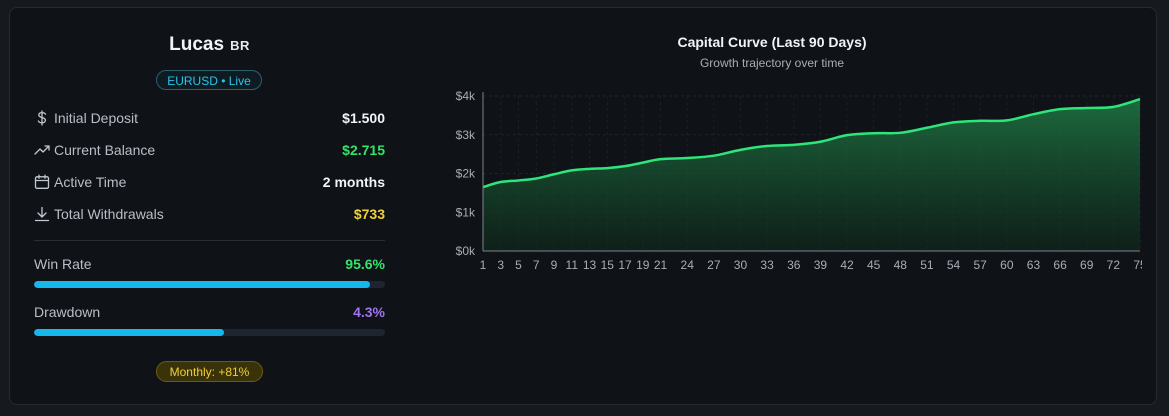  What do you see at coordinates (811, 143) in the screenshot?
I see `capital-line` at bounding box center [811, 143].